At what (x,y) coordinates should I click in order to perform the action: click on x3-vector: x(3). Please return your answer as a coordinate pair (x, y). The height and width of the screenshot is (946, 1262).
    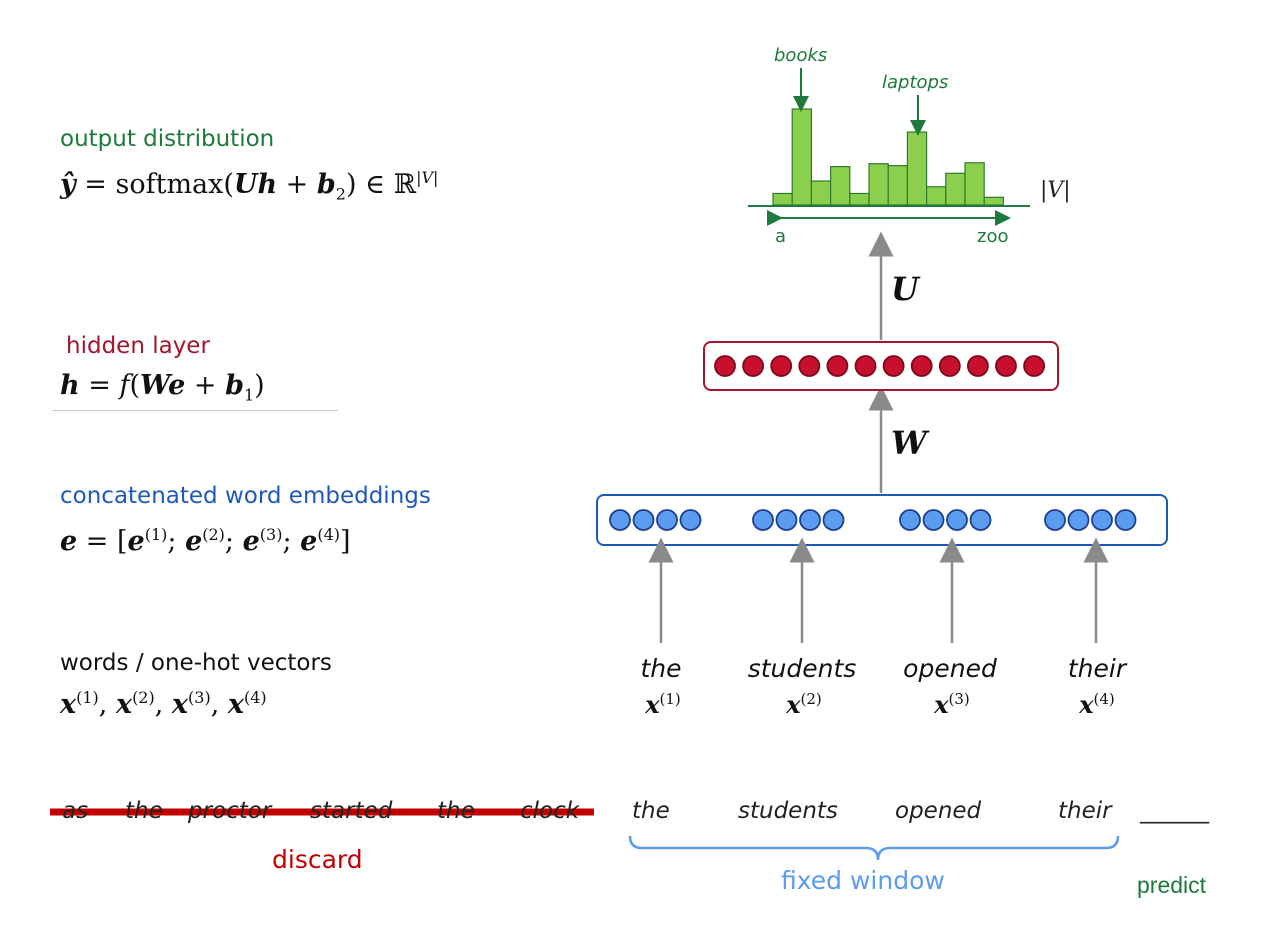
    Looking at the image, I should click on (952, 704).